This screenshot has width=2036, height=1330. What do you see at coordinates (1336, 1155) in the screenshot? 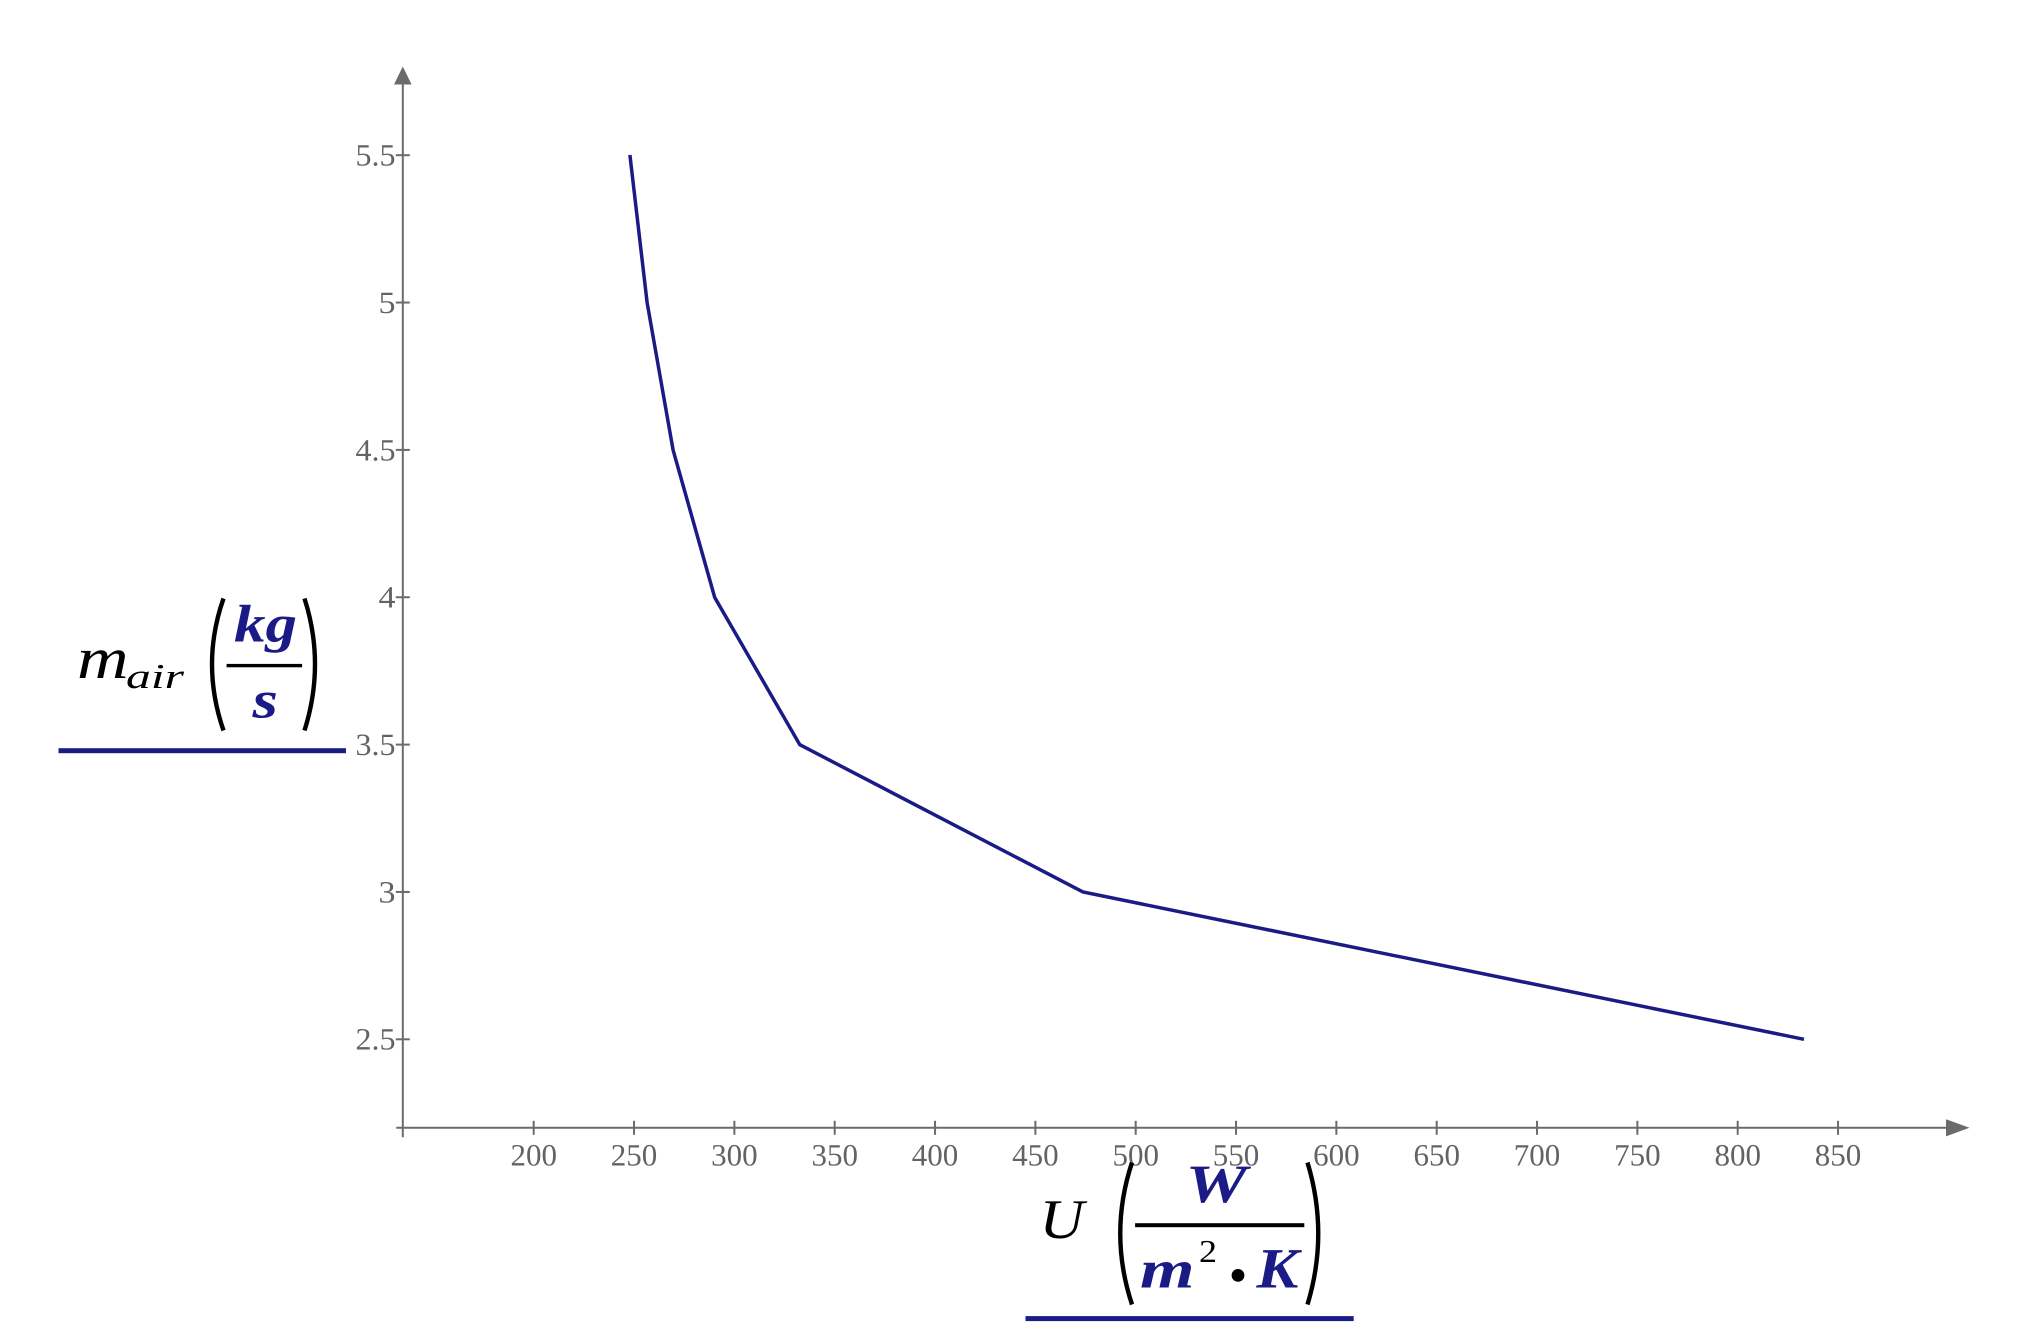
I see `svg-text: 600` at bounding box center [1336, 1155].